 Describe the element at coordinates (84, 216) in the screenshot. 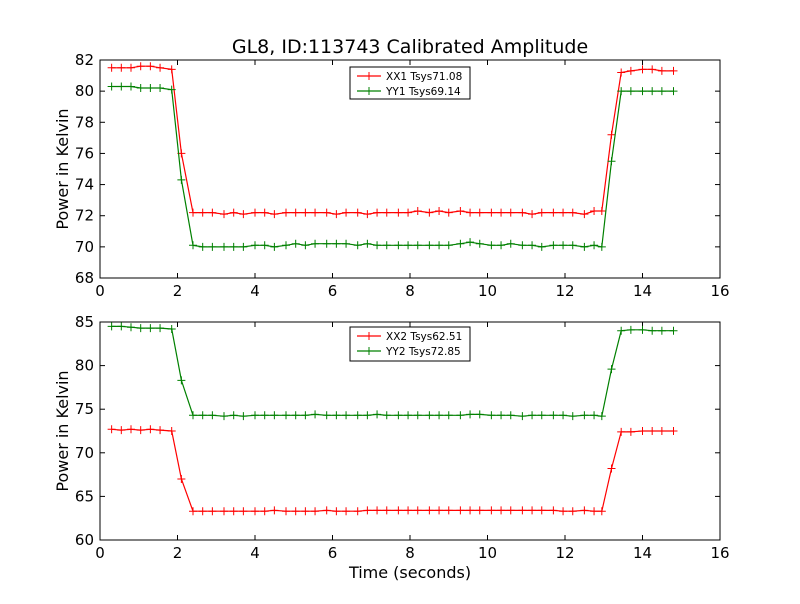

I see `y-tick-label: 72` at that location.